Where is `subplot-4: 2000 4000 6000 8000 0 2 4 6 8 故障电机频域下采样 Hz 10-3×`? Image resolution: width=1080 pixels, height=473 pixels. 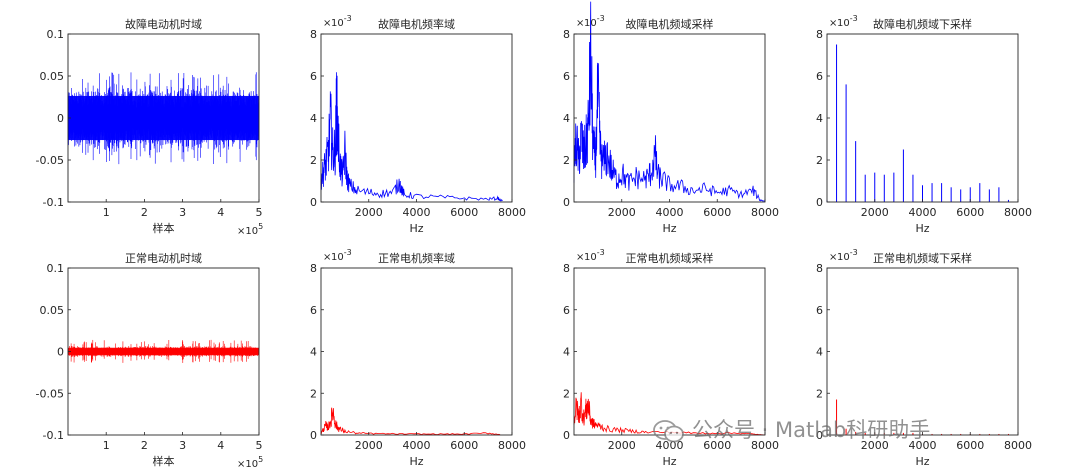 subplot-4: 2000 4000 6000 8000 0 2 4 6 8 故障电机频域下采样 Hz 10-3× is located at coordinates (924, 124).